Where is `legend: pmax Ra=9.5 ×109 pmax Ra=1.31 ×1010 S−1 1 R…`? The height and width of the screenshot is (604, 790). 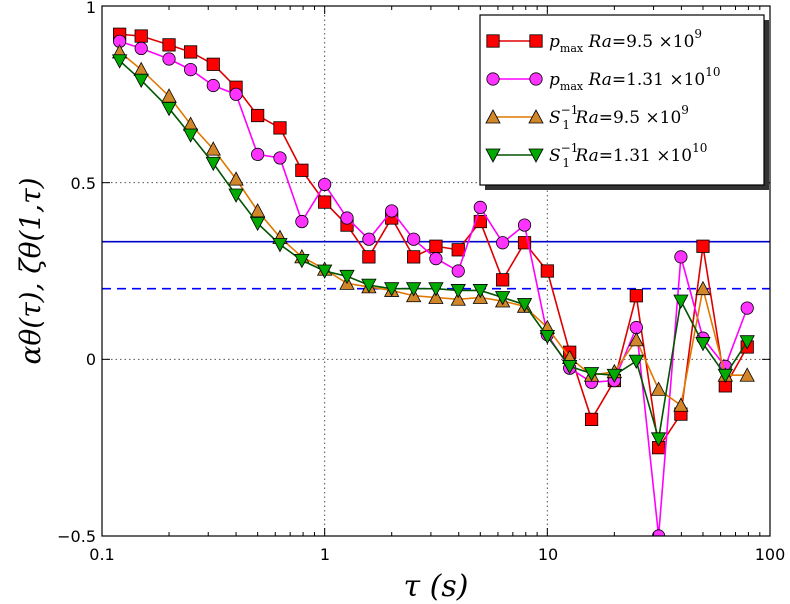 legend: pmax Ra=9.5 ×109 pmax Ra=1.31 ×1010 S−1 1 R… is located at coordinates (622, 100).